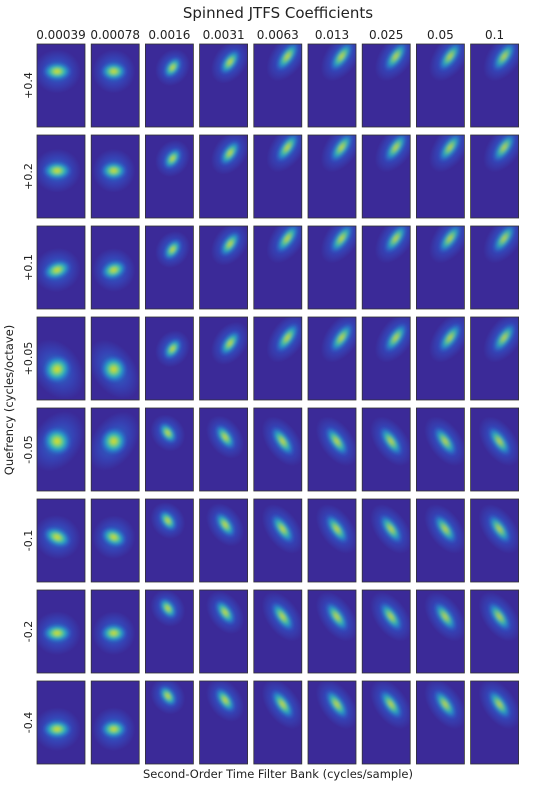 This screenshot has width=550, height=800. Describe the element at coordinates (224, 35) in the screenshot. I see `column-label: 0.0031` at that location.